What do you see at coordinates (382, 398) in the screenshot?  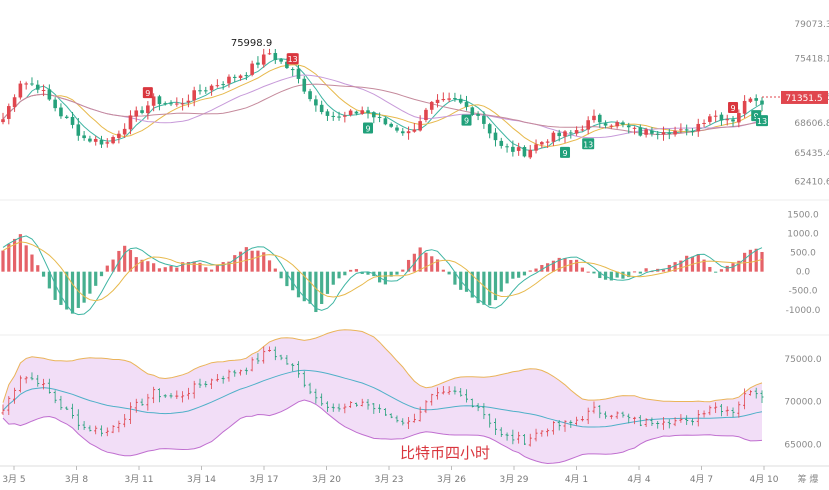 I see `bb-middle` at bounding box center [382, 398].